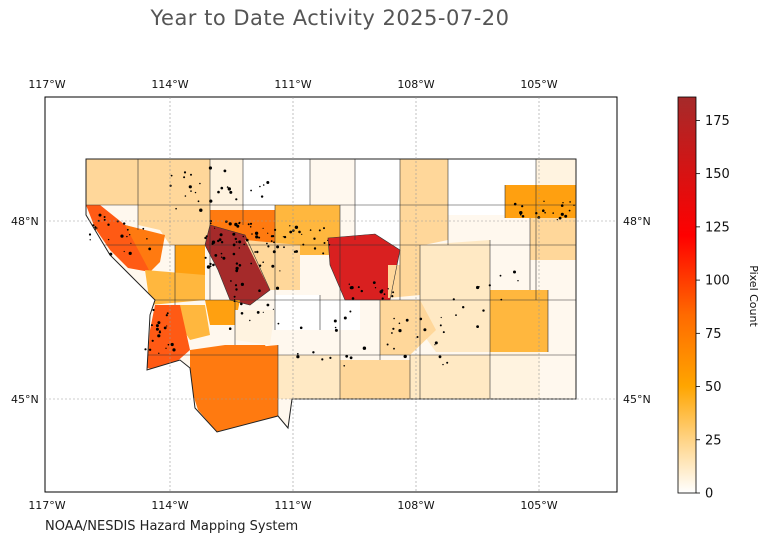 The image size is (769, 545). I want to click on colorbar-tick-label: 150, so click(717, 174).